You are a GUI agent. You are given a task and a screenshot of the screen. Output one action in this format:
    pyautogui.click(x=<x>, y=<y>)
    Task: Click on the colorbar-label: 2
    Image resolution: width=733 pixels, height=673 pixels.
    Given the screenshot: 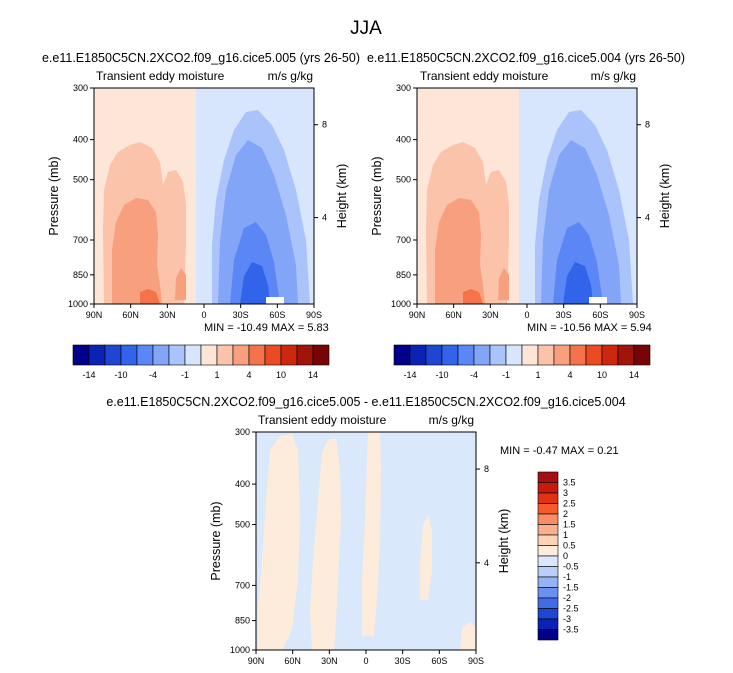 What is the action you would take?
    pyautogui.click(x=565, y=514)
    